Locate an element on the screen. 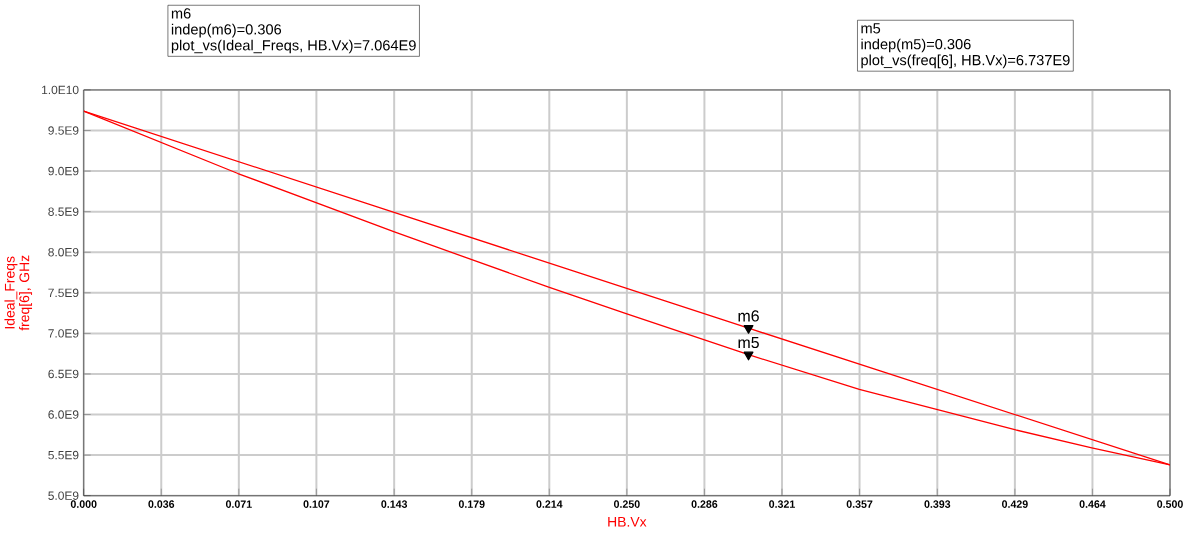 This screenshot has height=555, width=1196. y-tick-label: 9.0E9 is located at coordinates (63, 171).